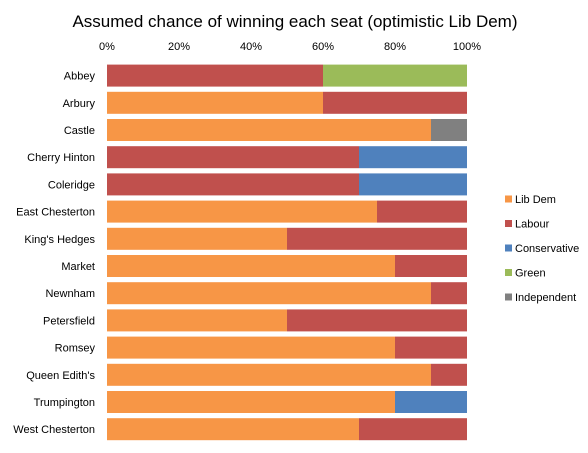  I want to click on category-label: Castle, so click(79, 131).